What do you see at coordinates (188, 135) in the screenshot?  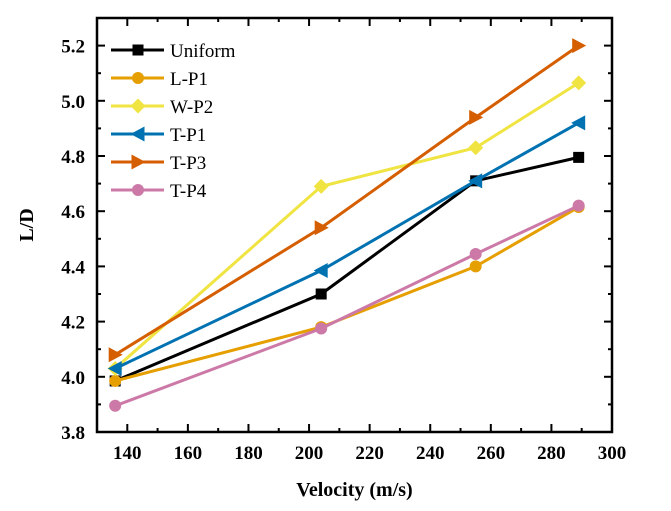 I see `legend-label: T-P1` at bounding box center [188, 135].